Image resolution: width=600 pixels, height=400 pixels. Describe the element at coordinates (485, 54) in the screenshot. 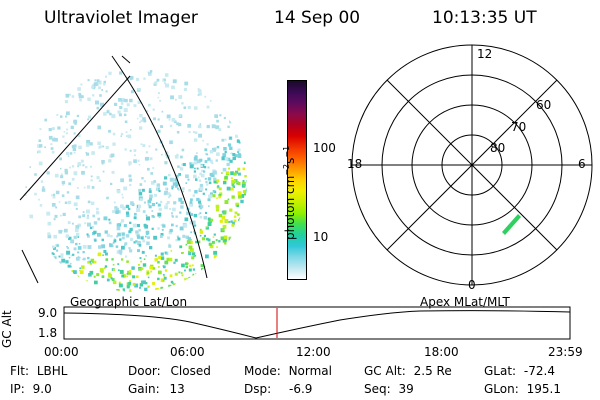

I see `mlt-label-12: 12` at that location.